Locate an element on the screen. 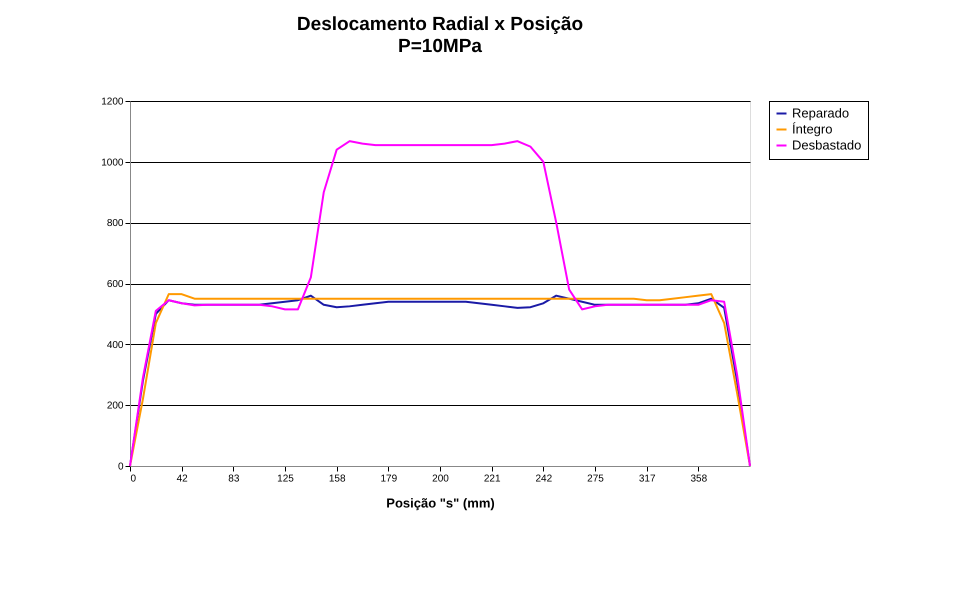 The image size is (953, 615). x-tick-label: 42 is located at coordinates (182, 479).